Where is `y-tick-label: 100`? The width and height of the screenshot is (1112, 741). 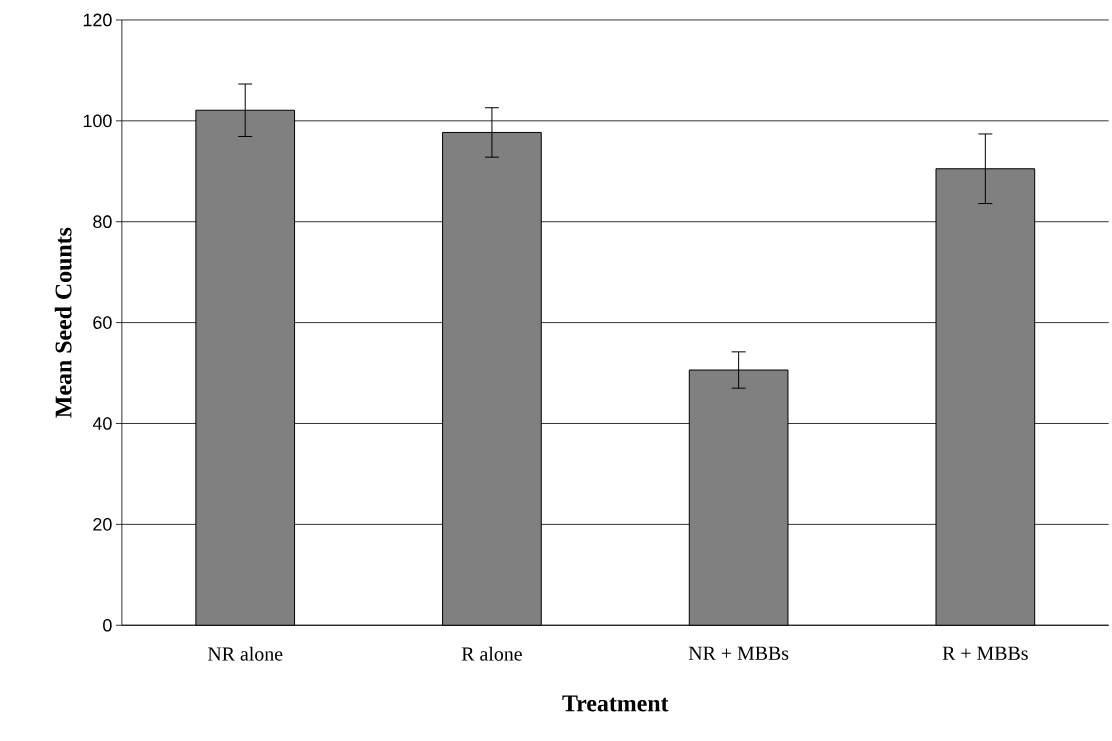
y-tick-label: 100 is located at coordinates (97, 121).